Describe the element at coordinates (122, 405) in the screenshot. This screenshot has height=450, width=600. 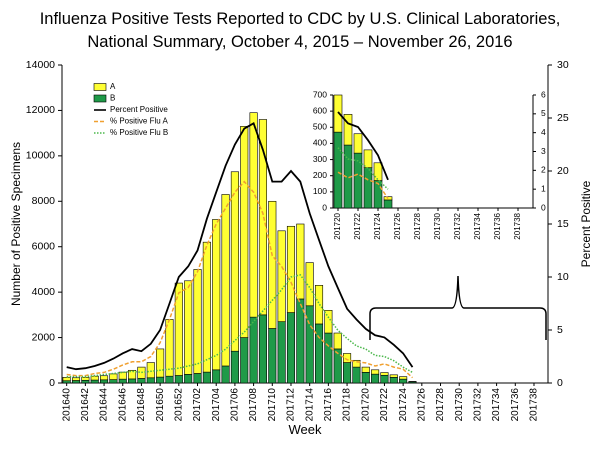
I see `x-tick-label: 201646` at that location.